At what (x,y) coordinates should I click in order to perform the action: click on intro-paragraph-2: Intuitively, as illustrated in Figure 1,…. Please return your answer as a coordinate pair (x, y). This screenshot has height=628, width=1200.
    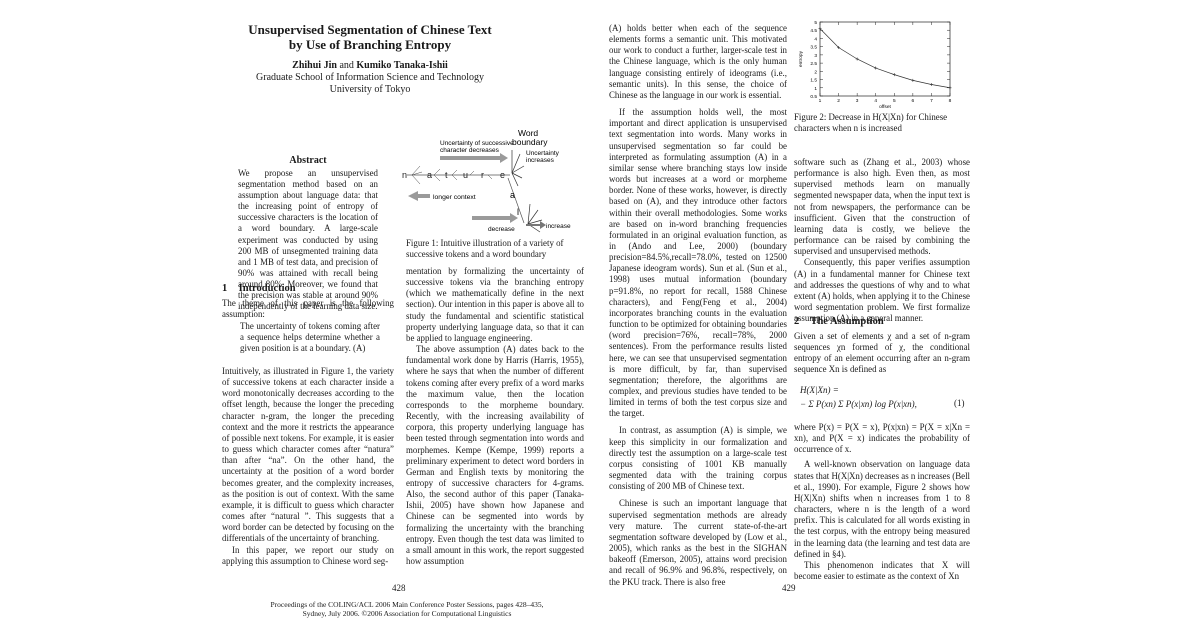
    Looking at the image, I should click on (308, 466).